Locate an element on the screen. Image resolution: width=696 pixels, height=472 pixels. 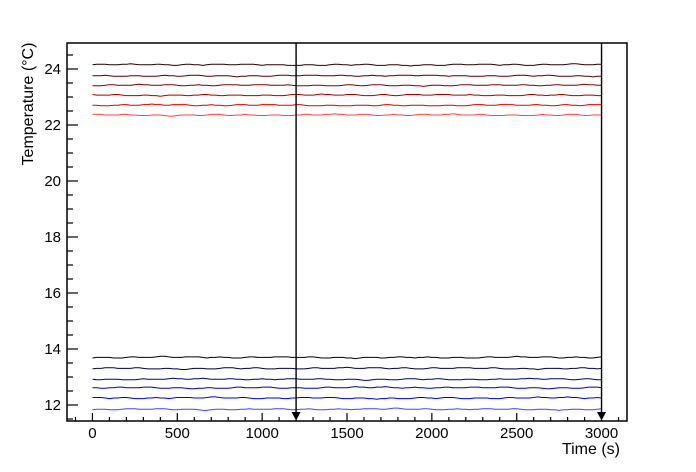
x-tick-label-3000: 3000 is located at coordinates (601, 433).